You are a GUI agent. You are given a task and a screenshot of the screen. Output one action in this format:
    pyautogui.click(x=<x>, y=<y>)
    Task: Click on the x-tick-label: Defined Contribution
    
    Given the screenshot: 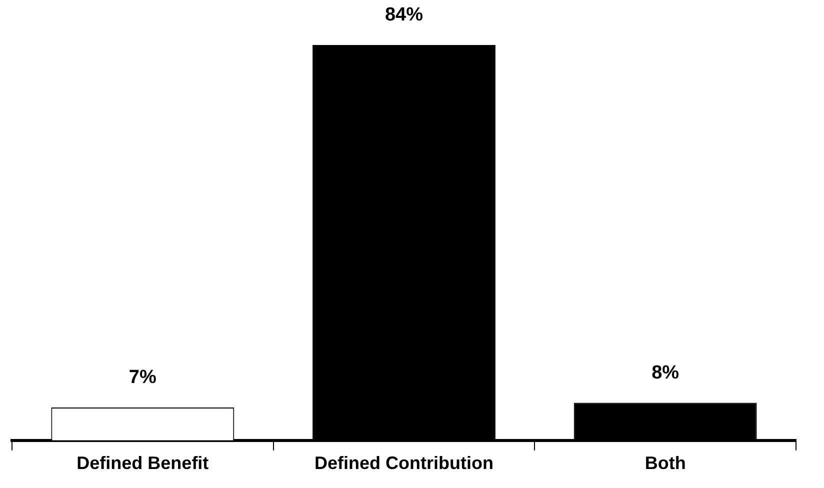 What is the action you would take?
    pyautogui.click(x=404, y=463)
    